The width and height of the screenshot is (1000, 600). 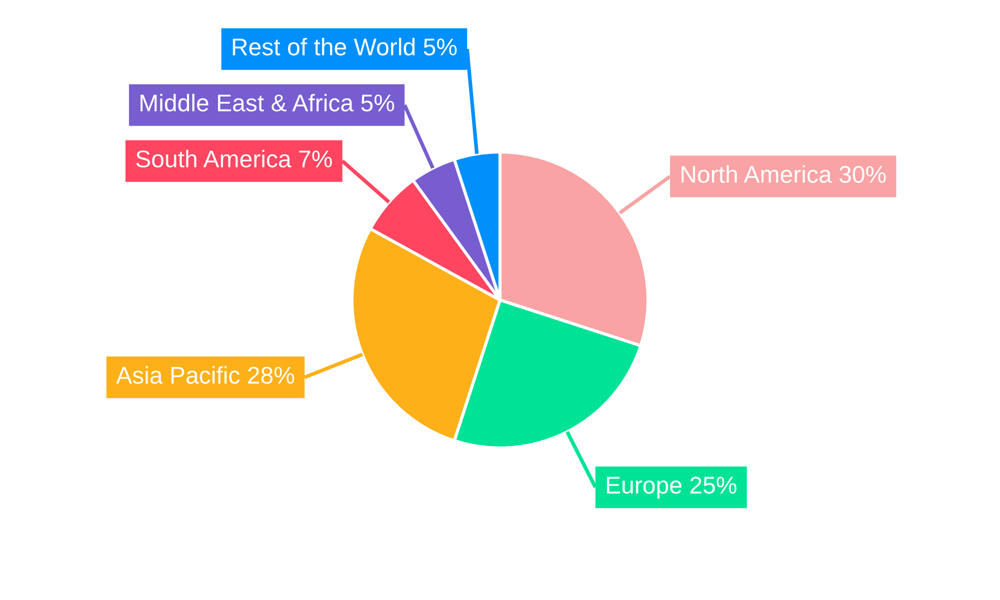 What do you see at coordinates (784, 174) in the screenshot?
I see `slice-label: North America 30%` at bounding box center [784, 174].